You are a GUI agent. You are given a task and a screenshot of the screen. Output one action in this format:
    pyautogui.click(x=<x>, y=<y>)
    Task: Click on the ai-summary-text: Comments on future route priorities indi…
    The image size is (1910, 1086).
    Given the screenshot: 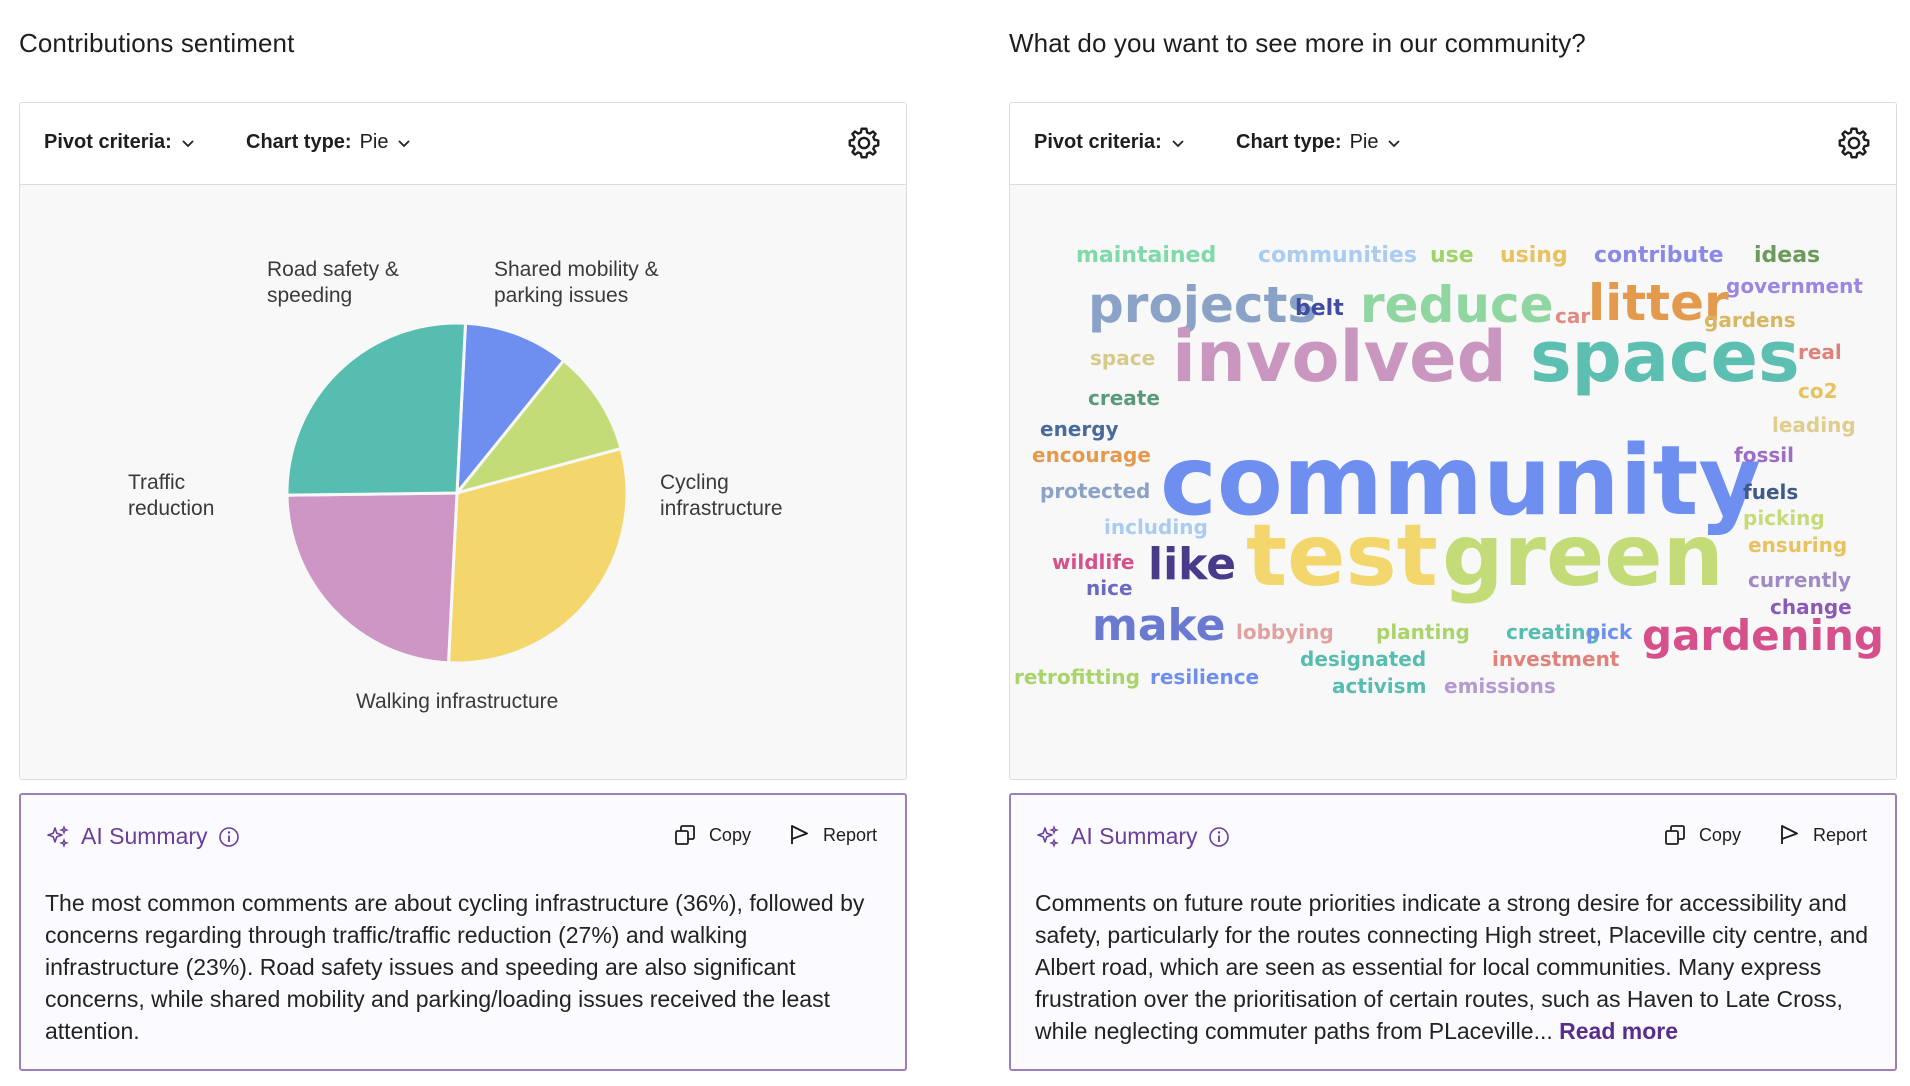 What is the action you would take?
    pyautogui.click(x=1455, y=967)
    